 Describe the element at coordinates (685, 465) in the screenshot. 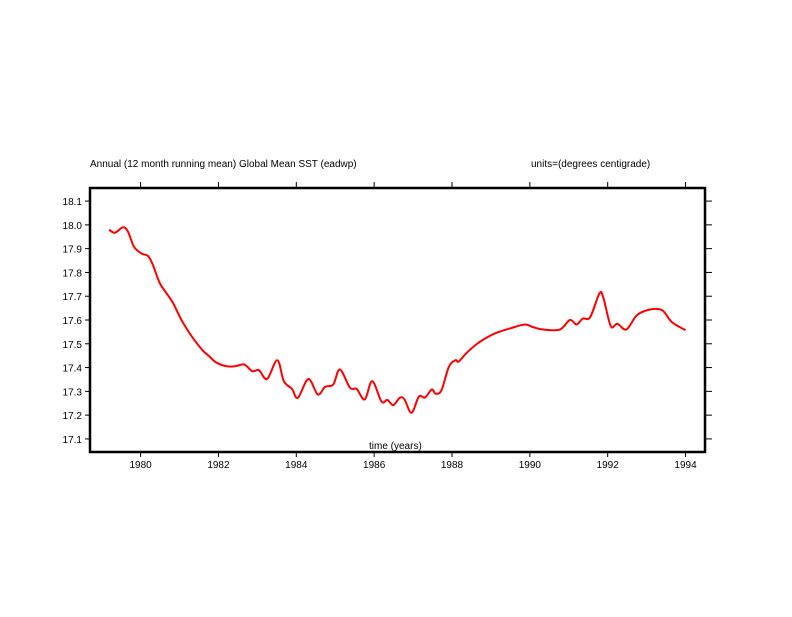

I see `x-tick-label: 1994` at that location.